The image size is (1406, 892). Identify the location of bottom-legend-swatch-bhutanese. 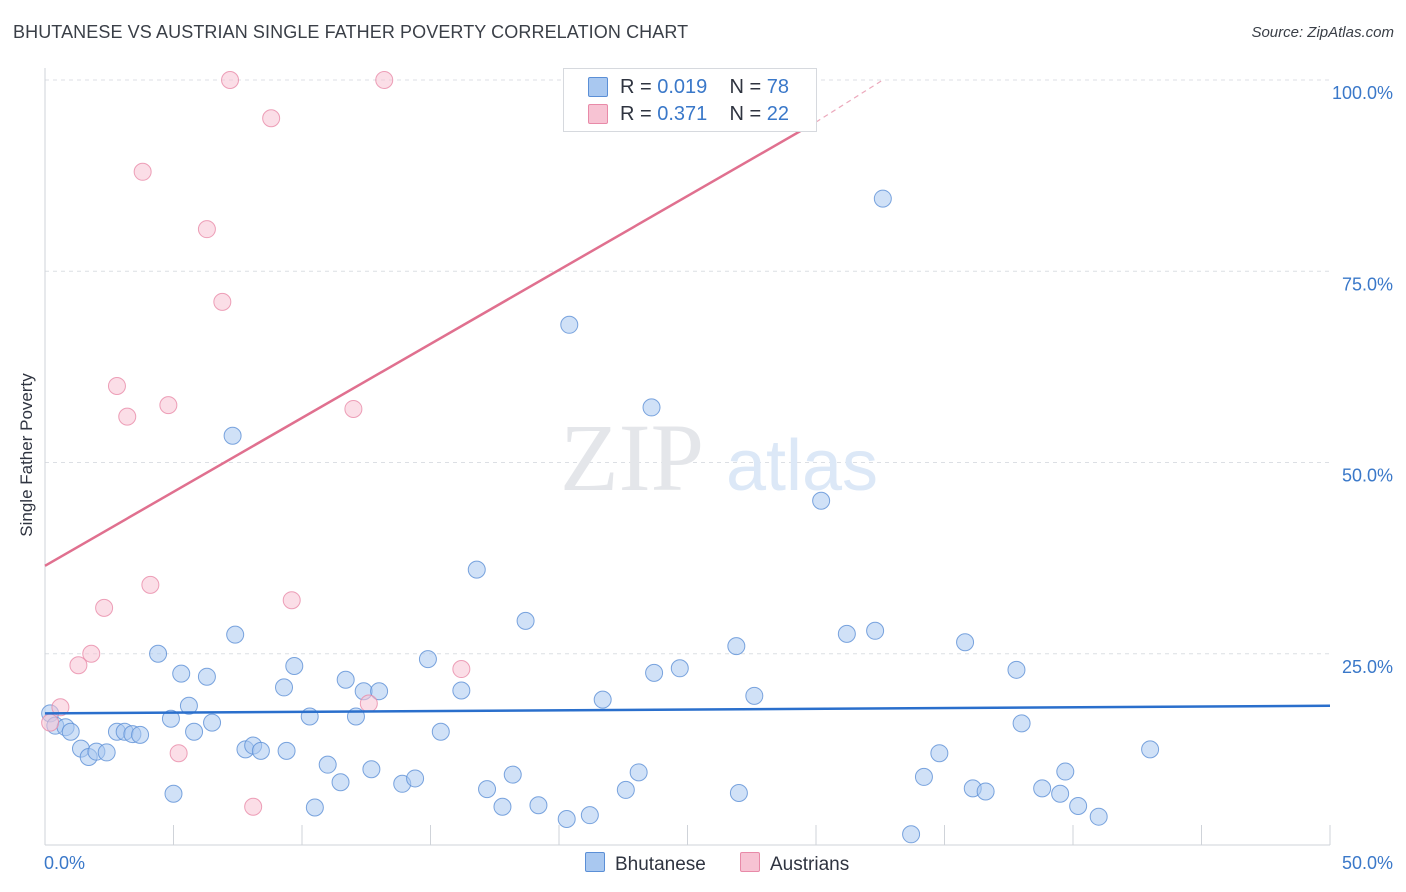
(595, 862).